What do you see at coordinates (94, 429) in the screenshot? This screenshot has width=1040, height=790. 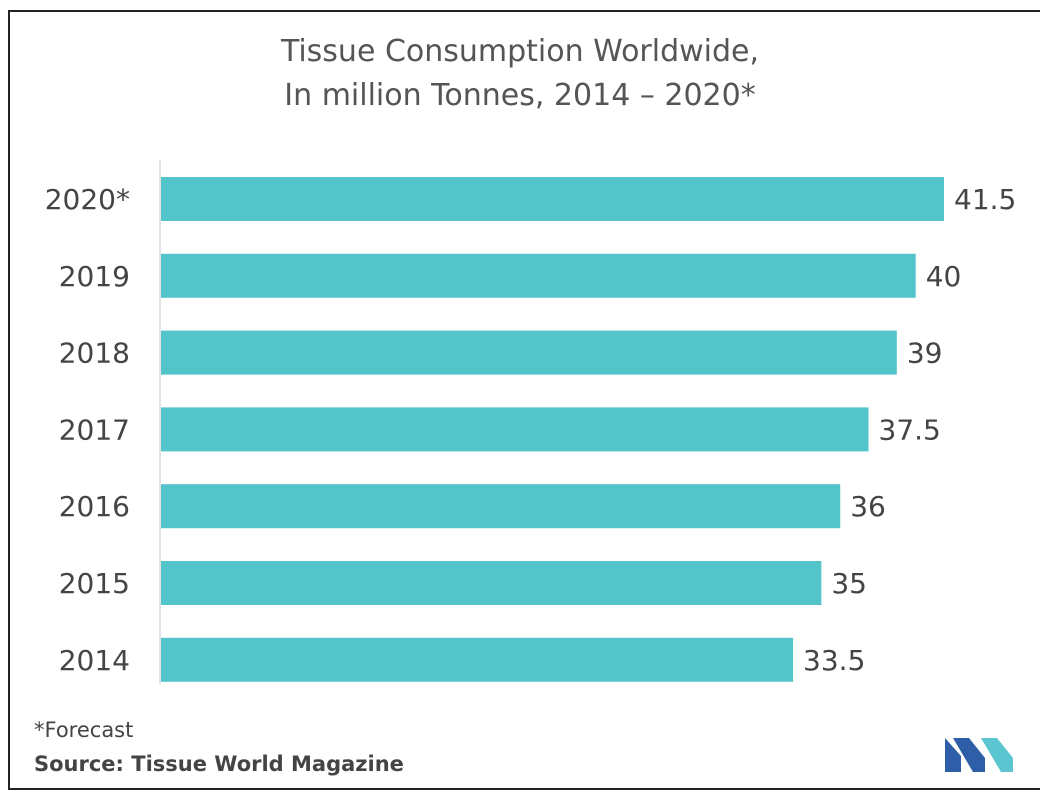 I see `category-label: 2017` at bounding box center [94, 429].